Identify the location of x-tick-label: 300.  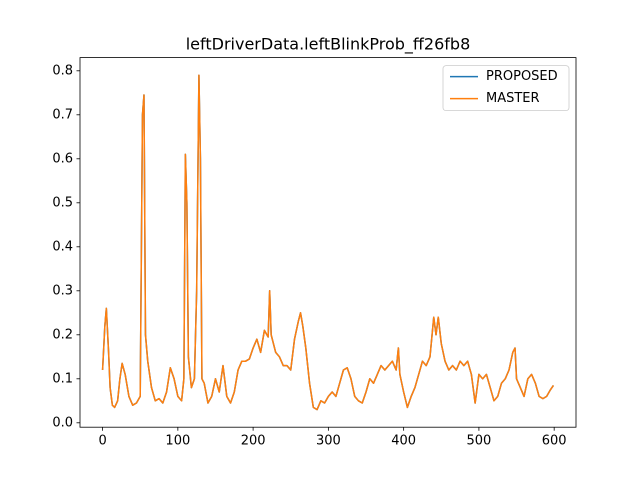
(328, 441).